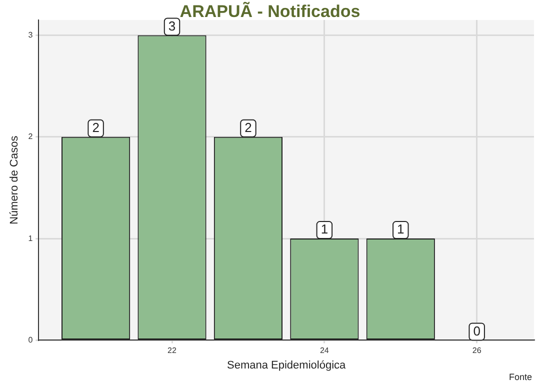  I want to click on data-label: 3, so click(172, 26).